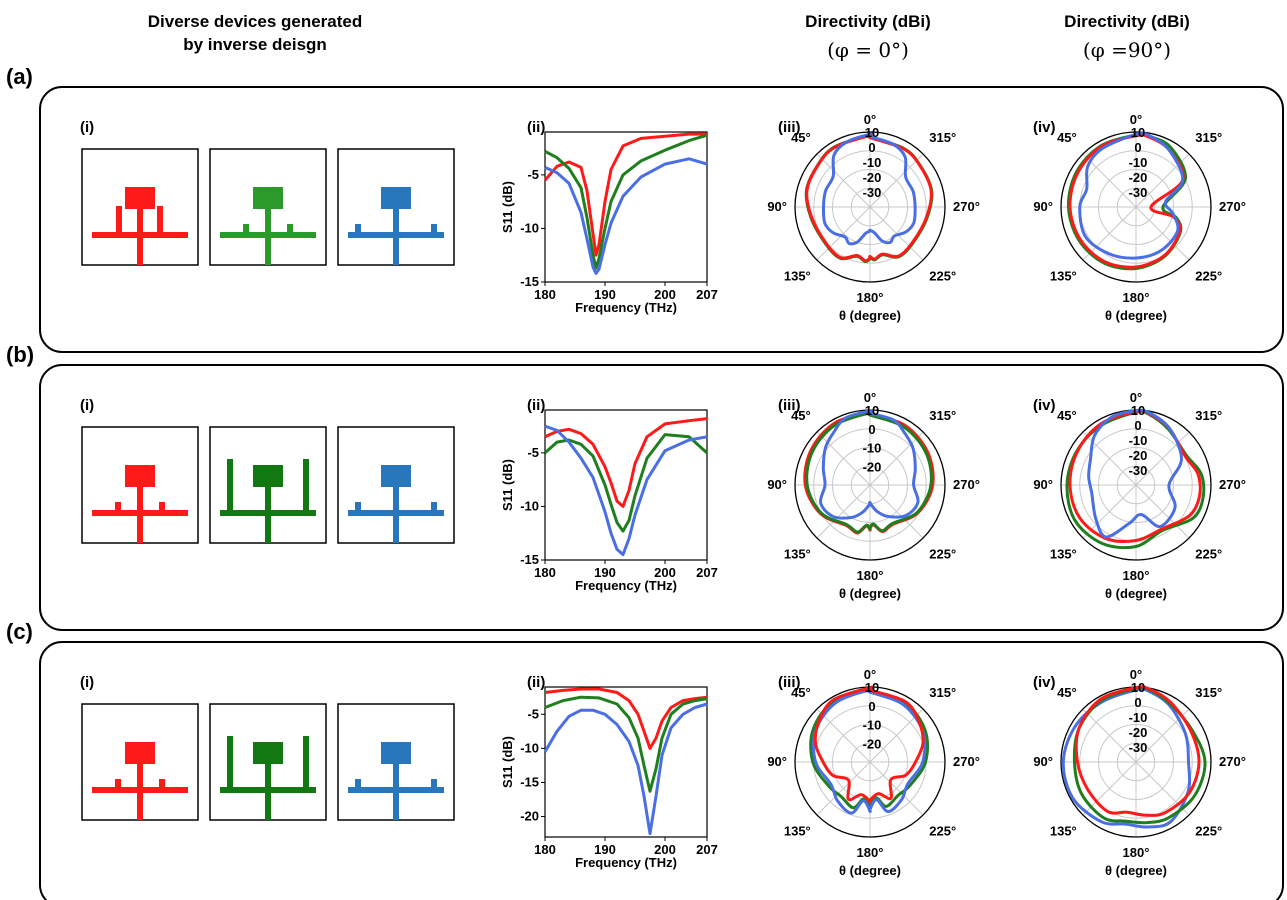 This screenshot has width=1287, height=900. I want to click on header-col4-line2: (φ =90°), so click(1127, 50).